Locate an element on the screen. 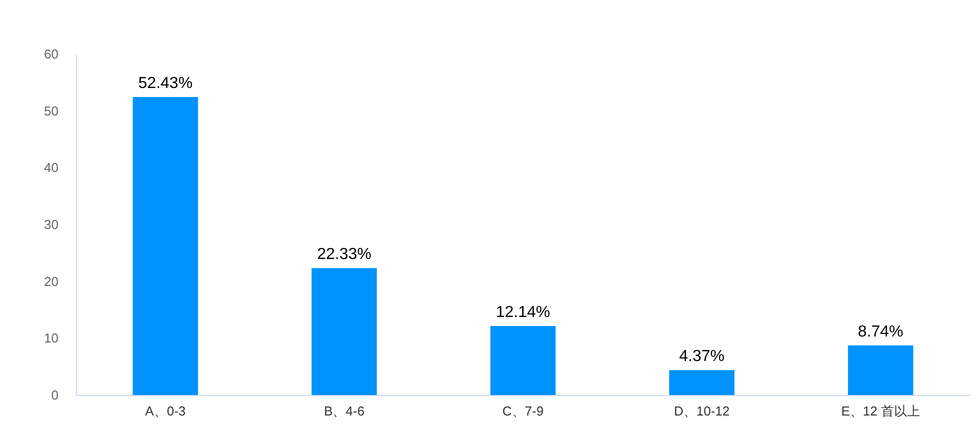  y-tick-label: 40 is located at coordinates (51, 168).